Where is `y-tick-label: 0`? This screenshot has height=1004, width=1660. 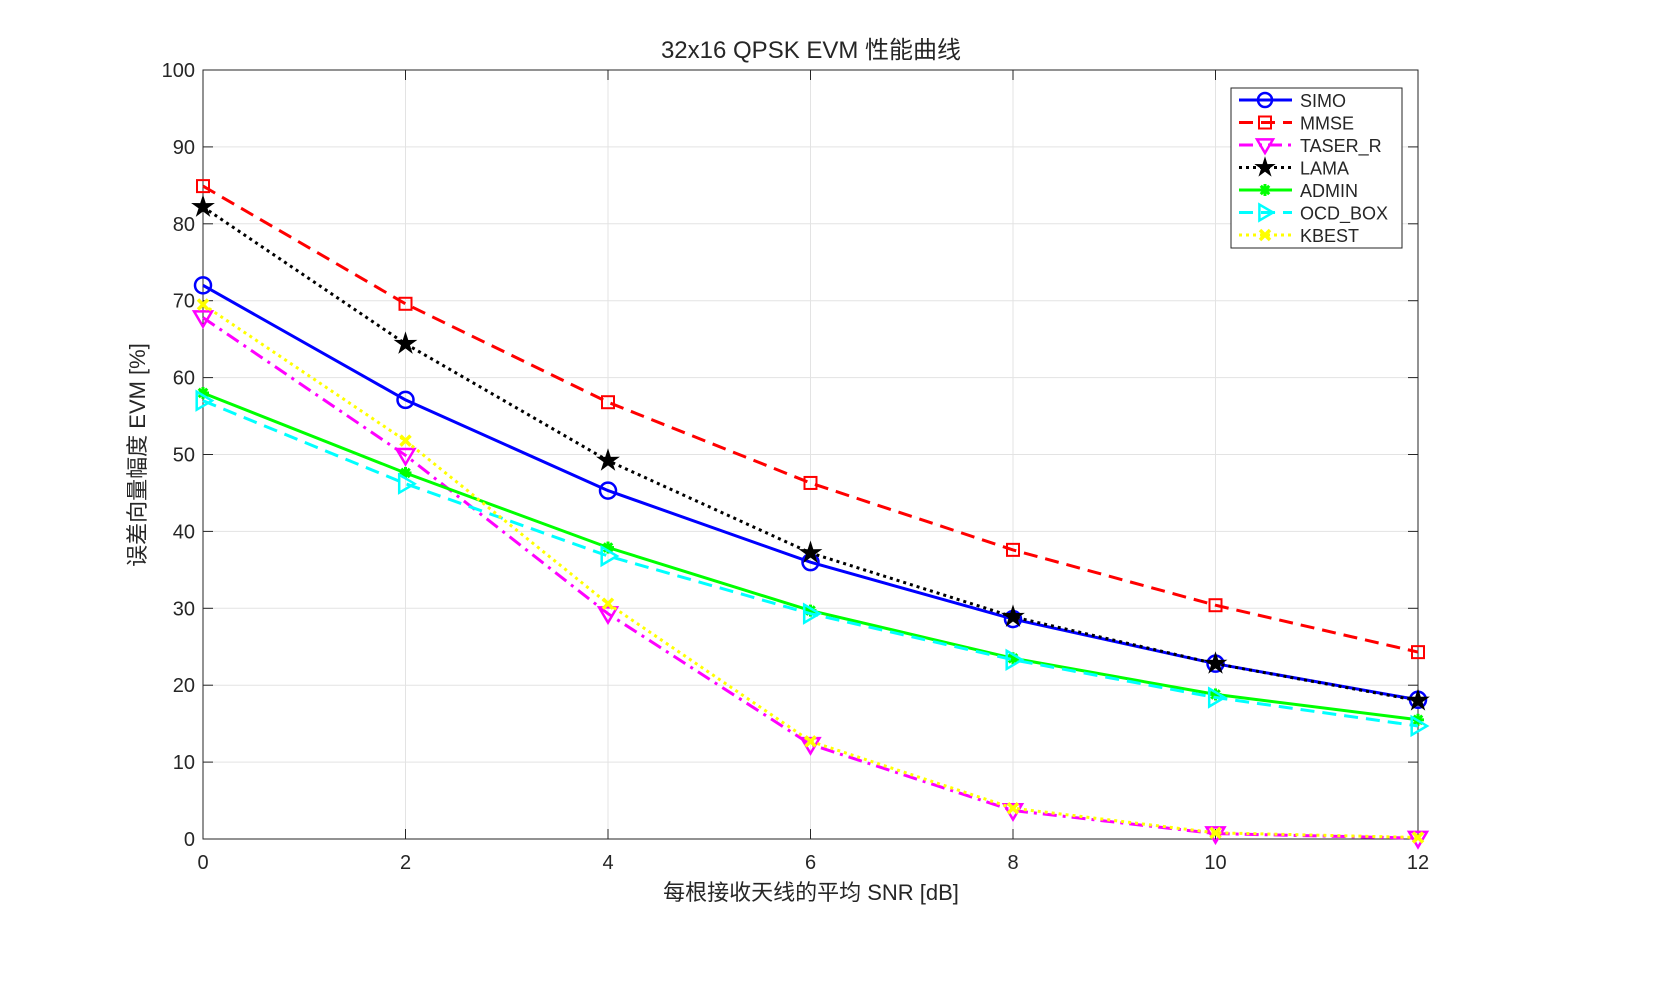
y-tick-label: 0 is located at coordinates (189, 840).